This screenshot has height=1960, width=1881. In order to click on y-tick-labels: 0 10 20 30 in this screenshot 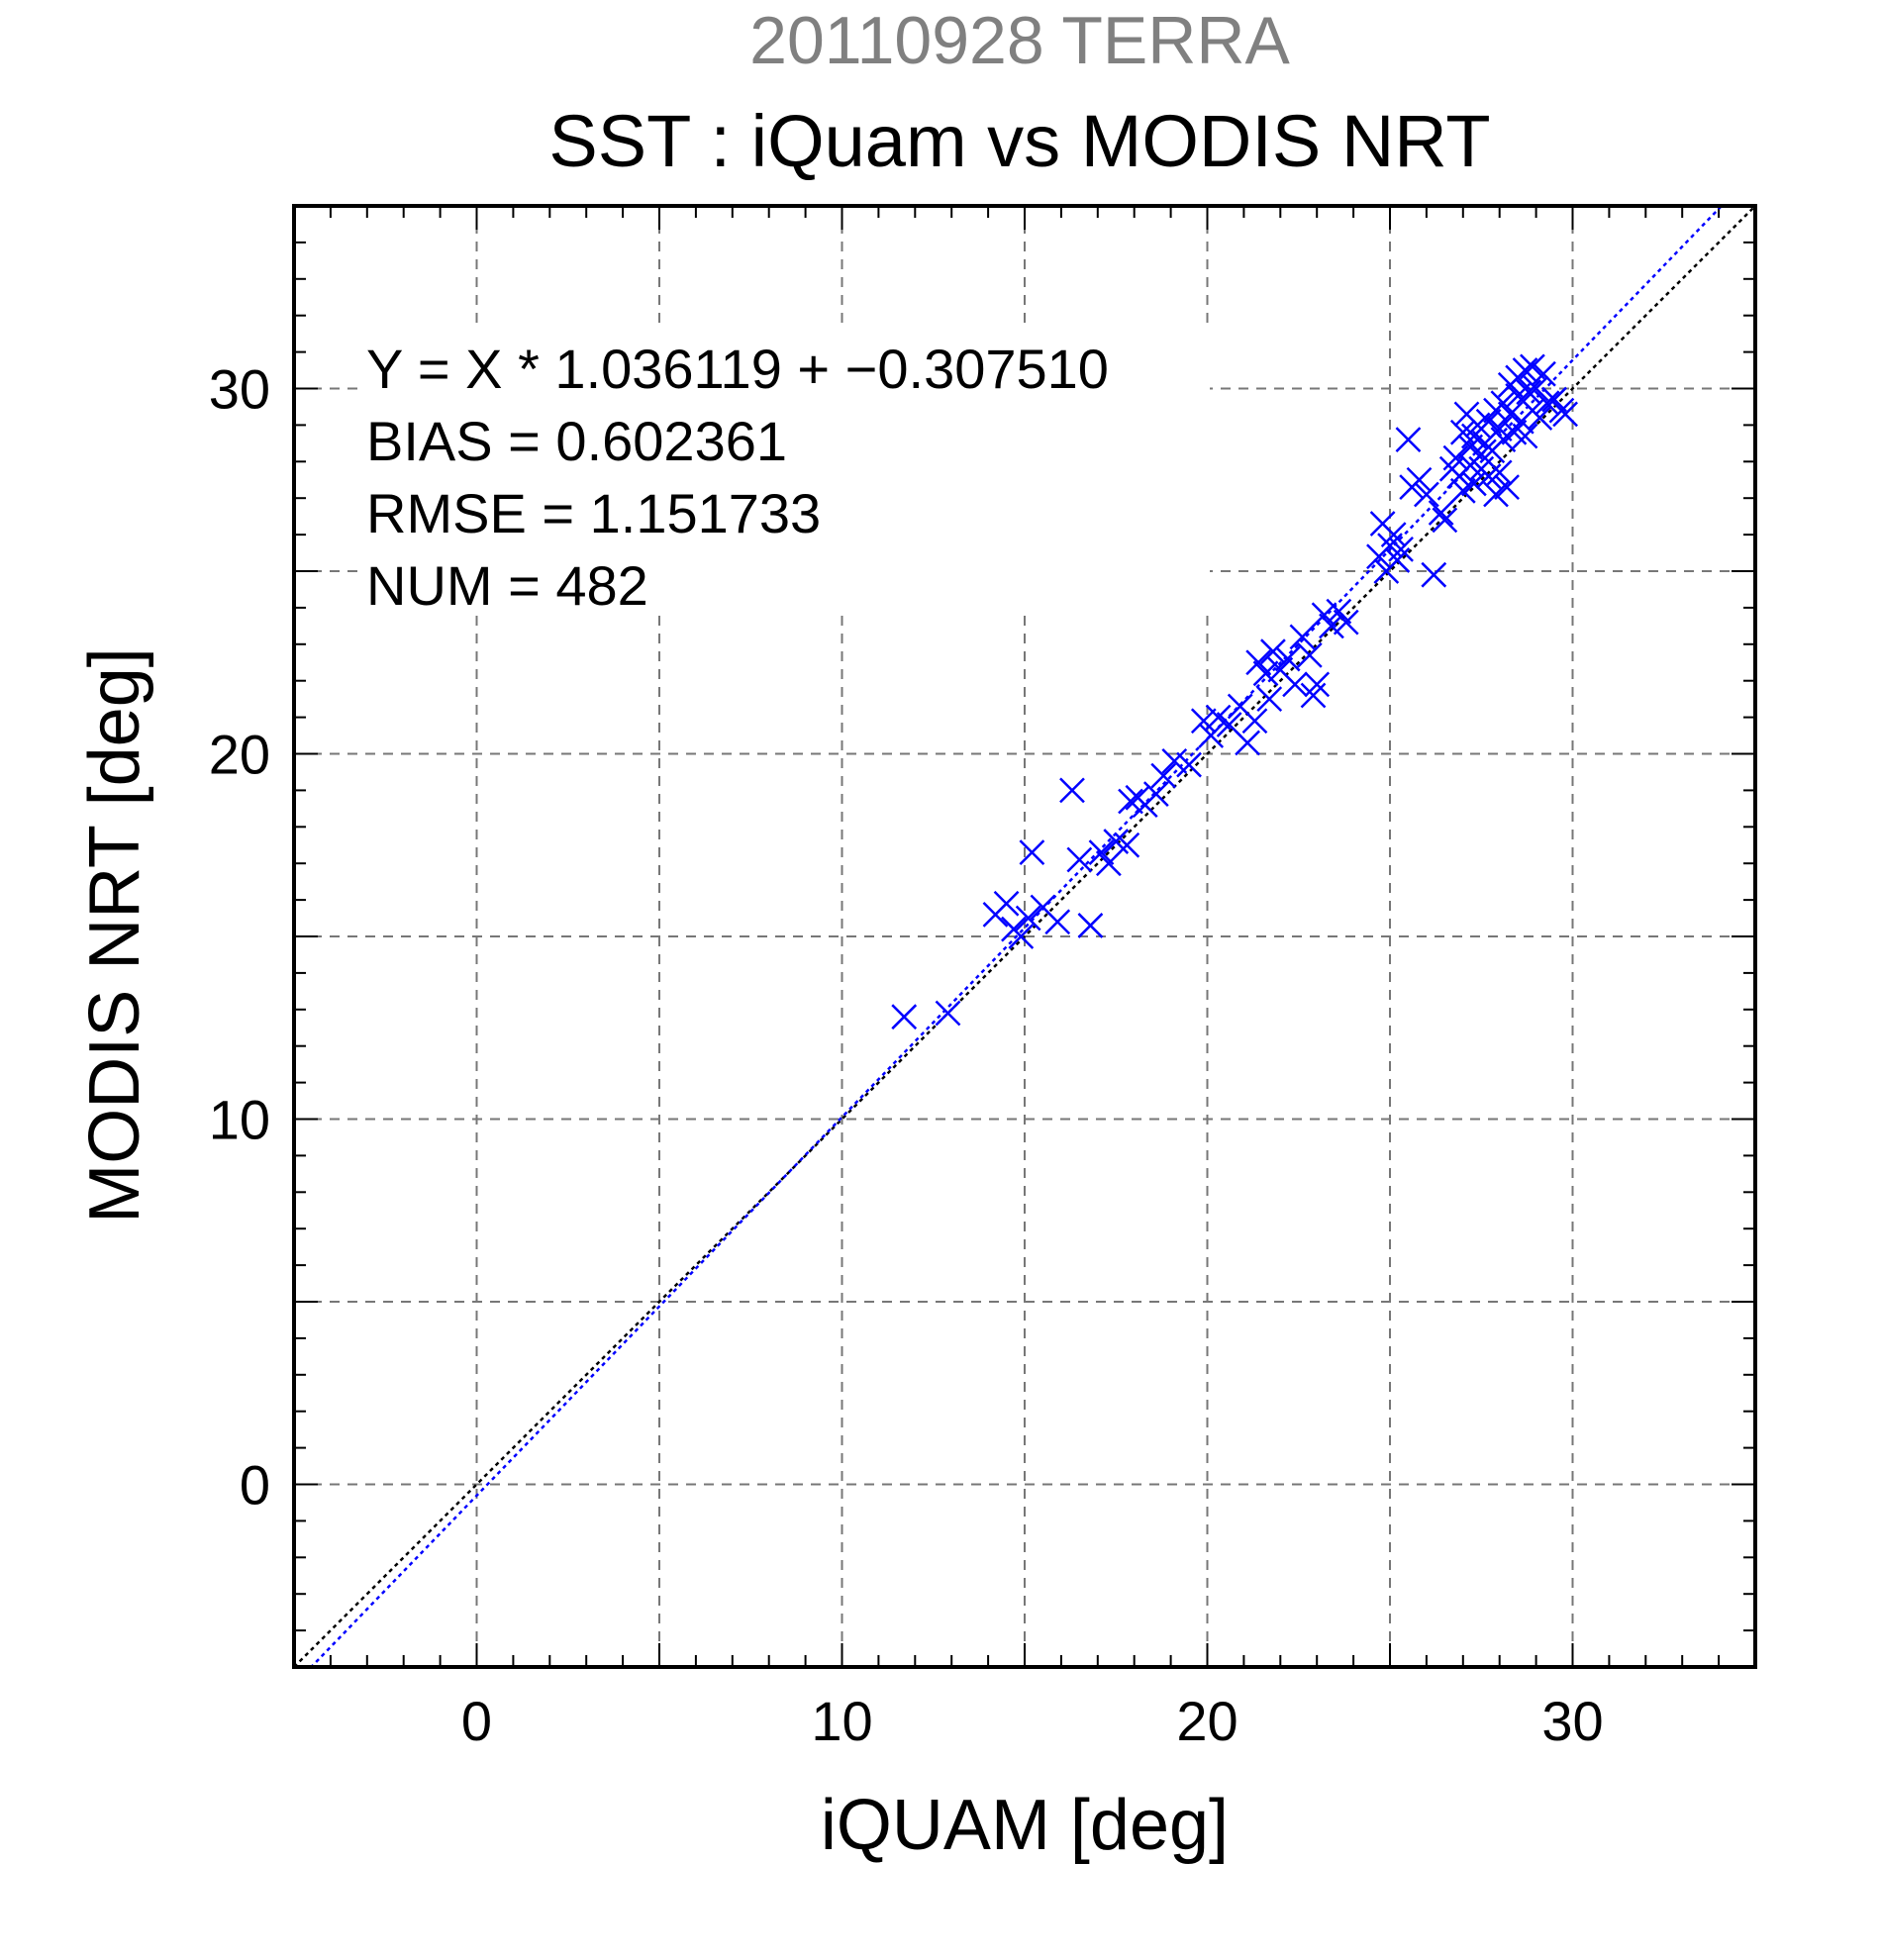, I will do `click(240, 937)`.